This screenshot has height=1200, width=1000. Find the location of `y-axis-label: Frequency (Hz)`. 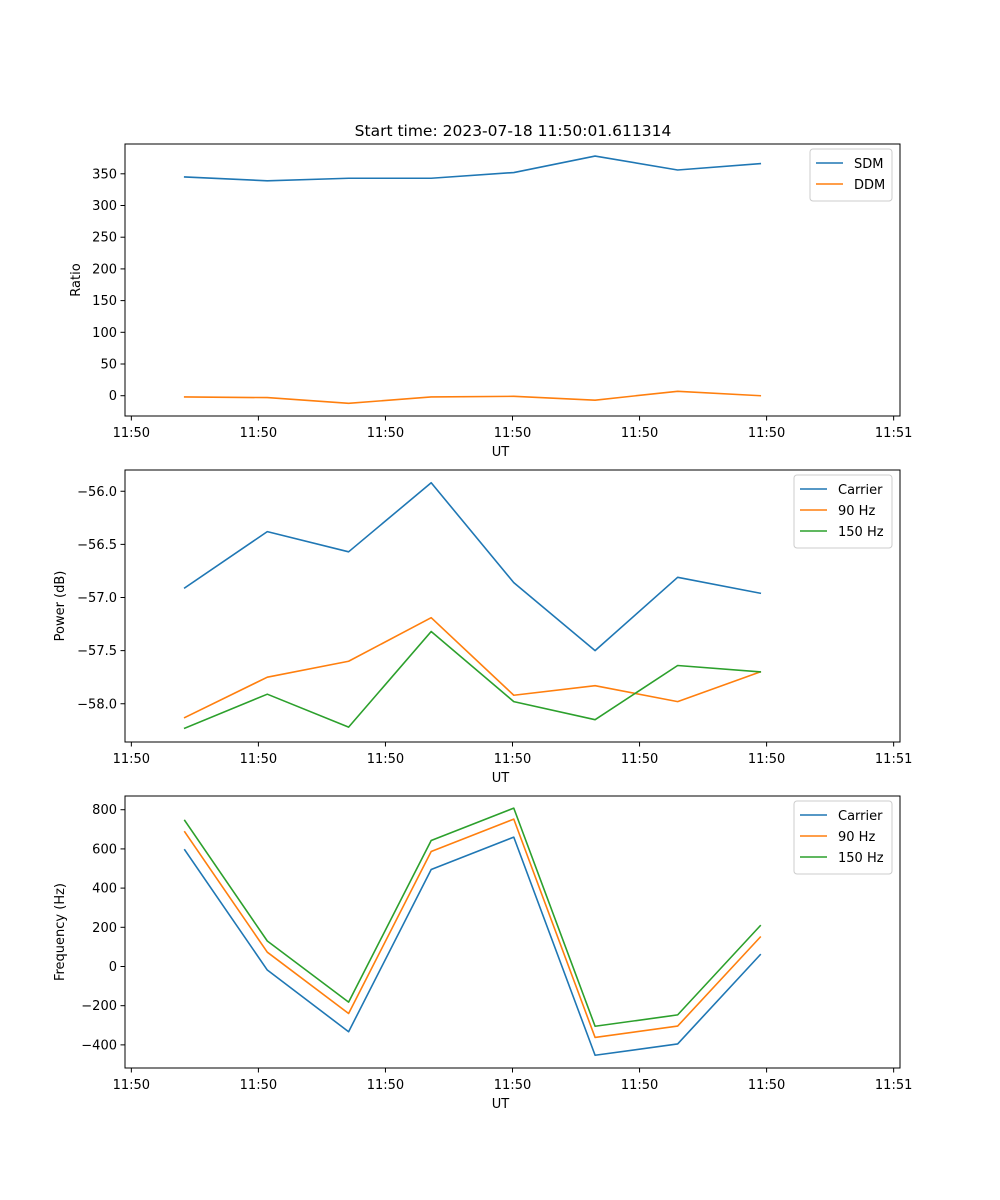

y-axis-label: Frequency (Hz) is located at coordinates (60, 932).